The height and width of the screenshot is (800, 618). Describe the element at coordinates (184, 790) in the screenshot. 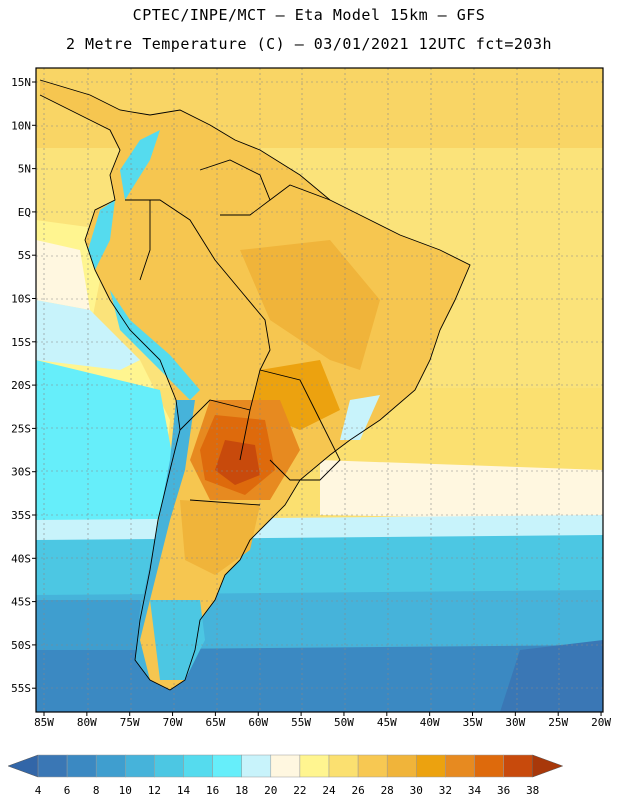

I see `colorbar-label: 14` at that location.